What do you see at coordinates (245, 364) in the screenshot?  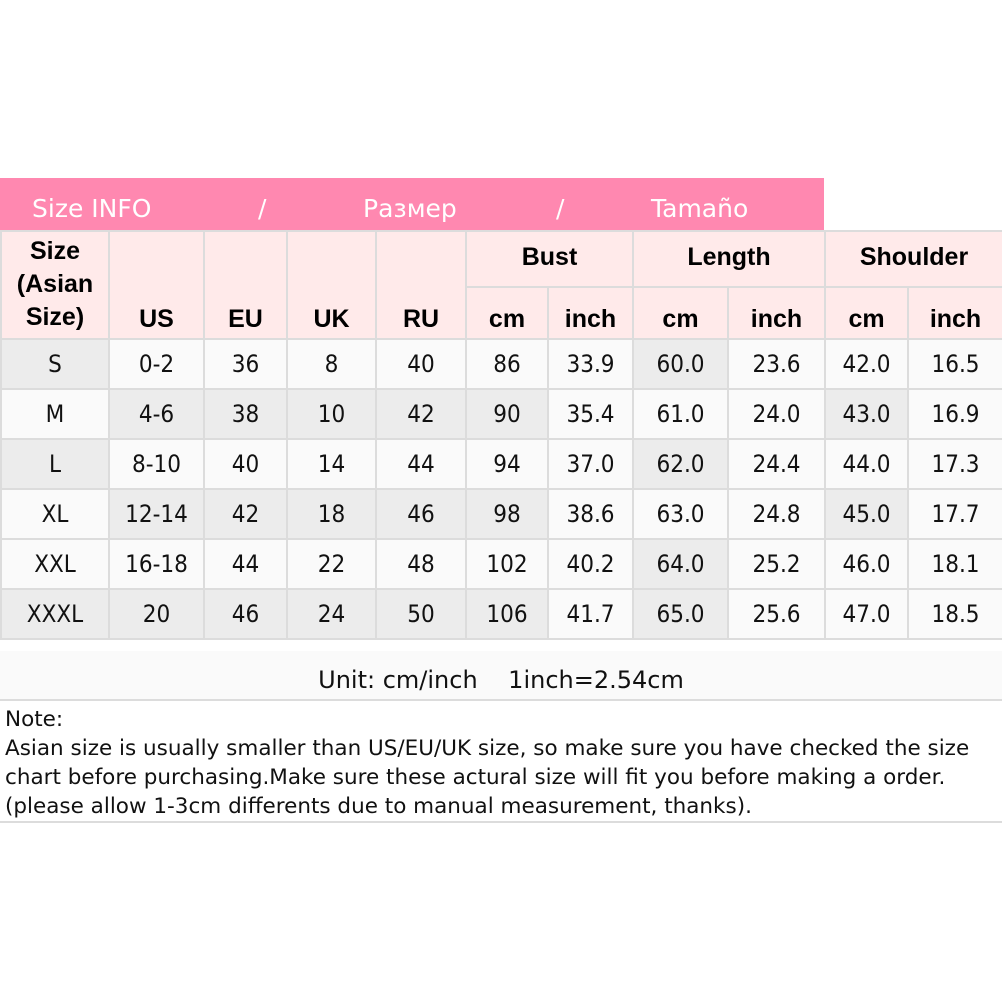 I see `cell-eu: 36` at bounding box center [245, 364].